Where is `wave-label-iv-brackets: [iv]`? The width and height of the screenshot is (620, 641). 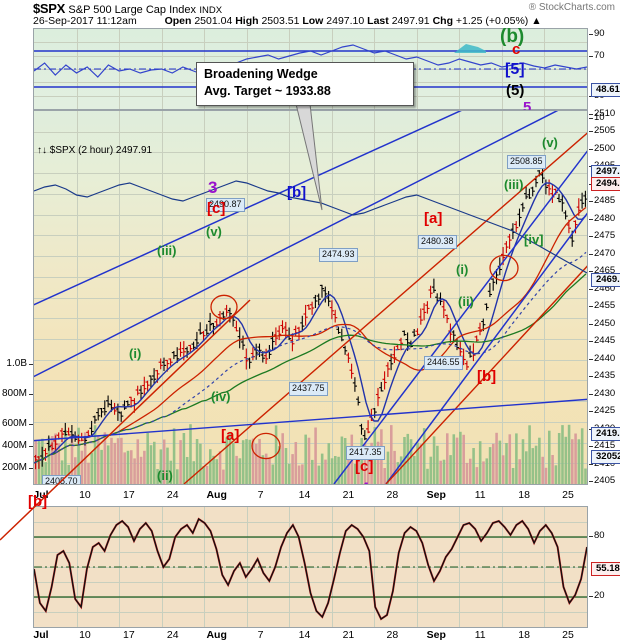
wave-label-iv-brackets: [iv] is located at coordinates (534, 239).